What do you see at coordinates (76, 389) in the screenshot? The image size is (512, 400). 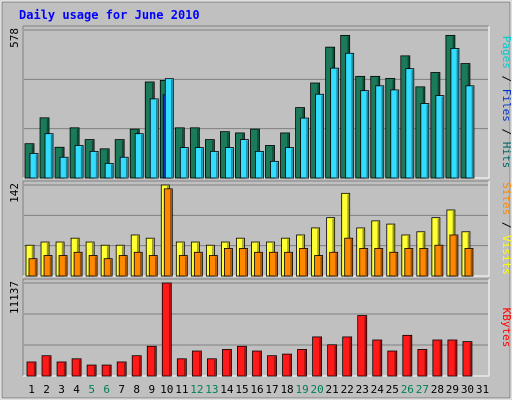 I see `x-tick-label: 4` at bounding box center [76, 389].